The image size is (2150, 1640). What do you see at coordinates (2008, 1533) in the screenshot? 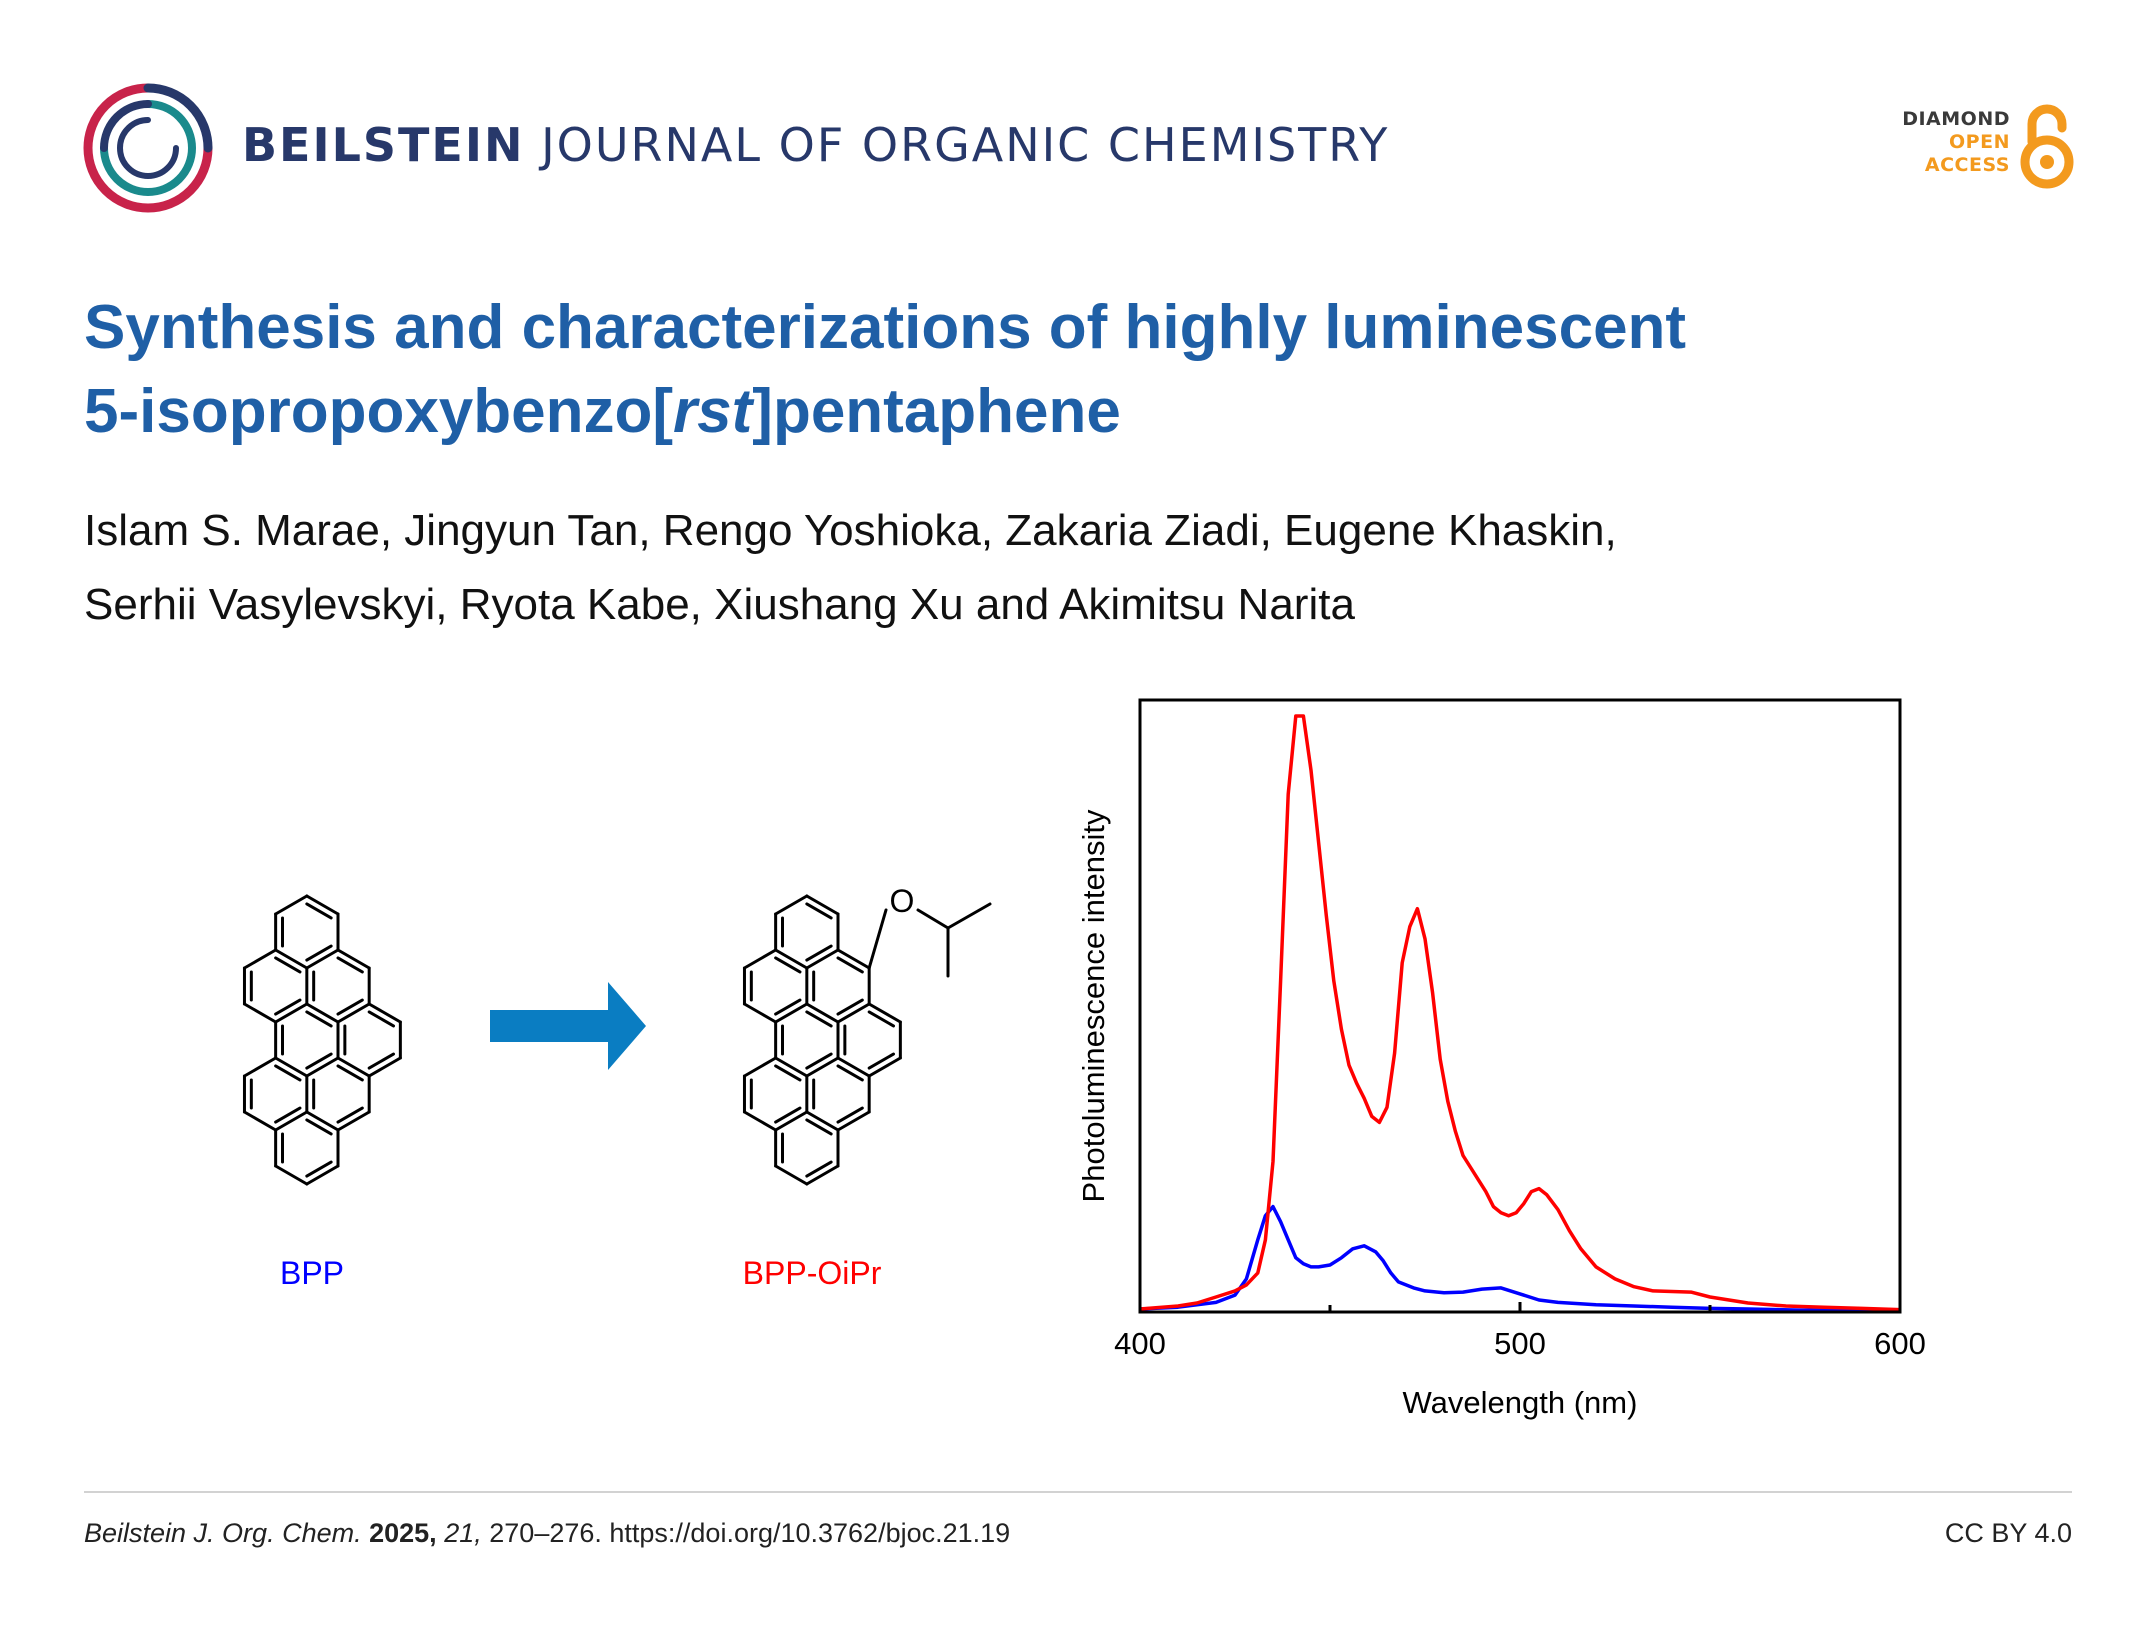
I see `license-label: CC BY 4.0` at bounding box center [2008, 1533].